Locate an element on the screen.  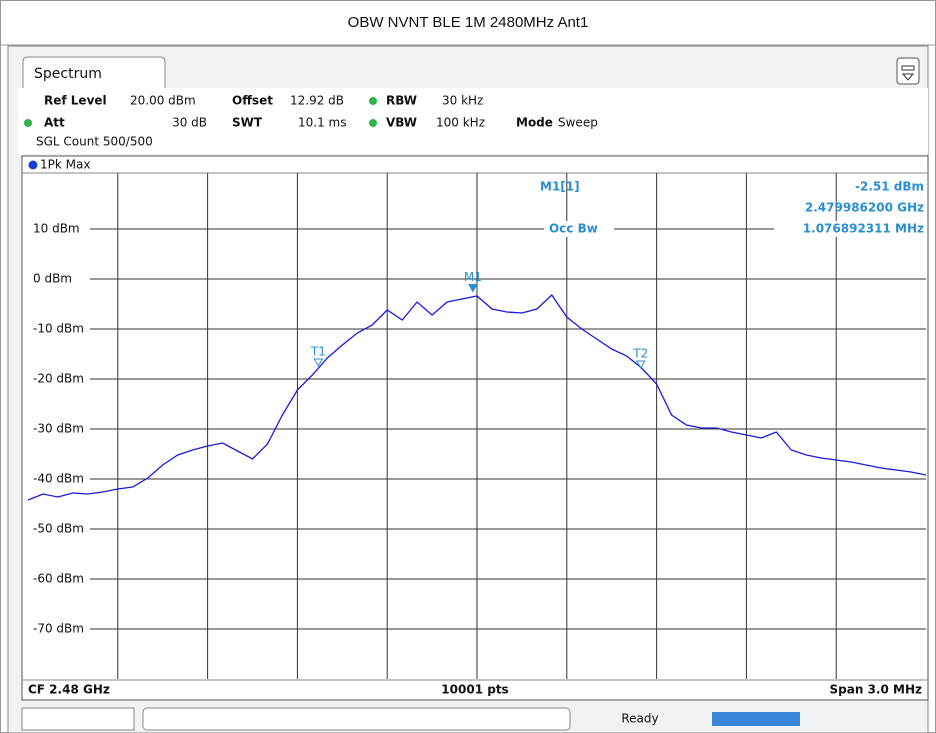
settings-area is located at coordinates (473, 121).